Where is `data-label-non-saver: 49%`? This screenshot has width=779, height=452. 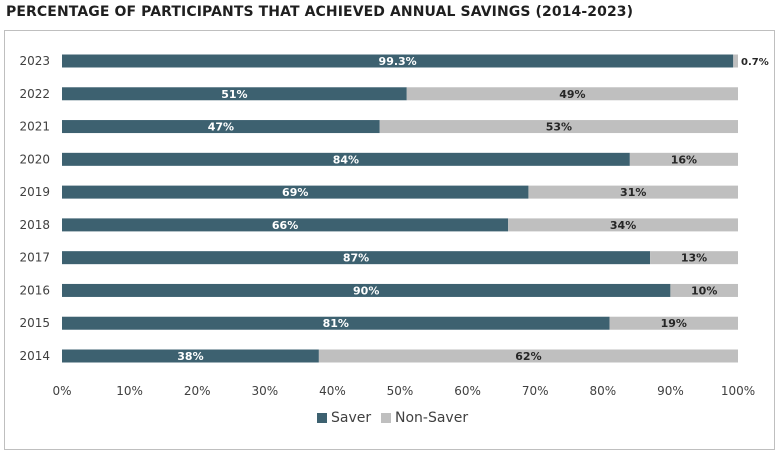 data-label-non-saver: 49% is located at coordinates (572, 94).